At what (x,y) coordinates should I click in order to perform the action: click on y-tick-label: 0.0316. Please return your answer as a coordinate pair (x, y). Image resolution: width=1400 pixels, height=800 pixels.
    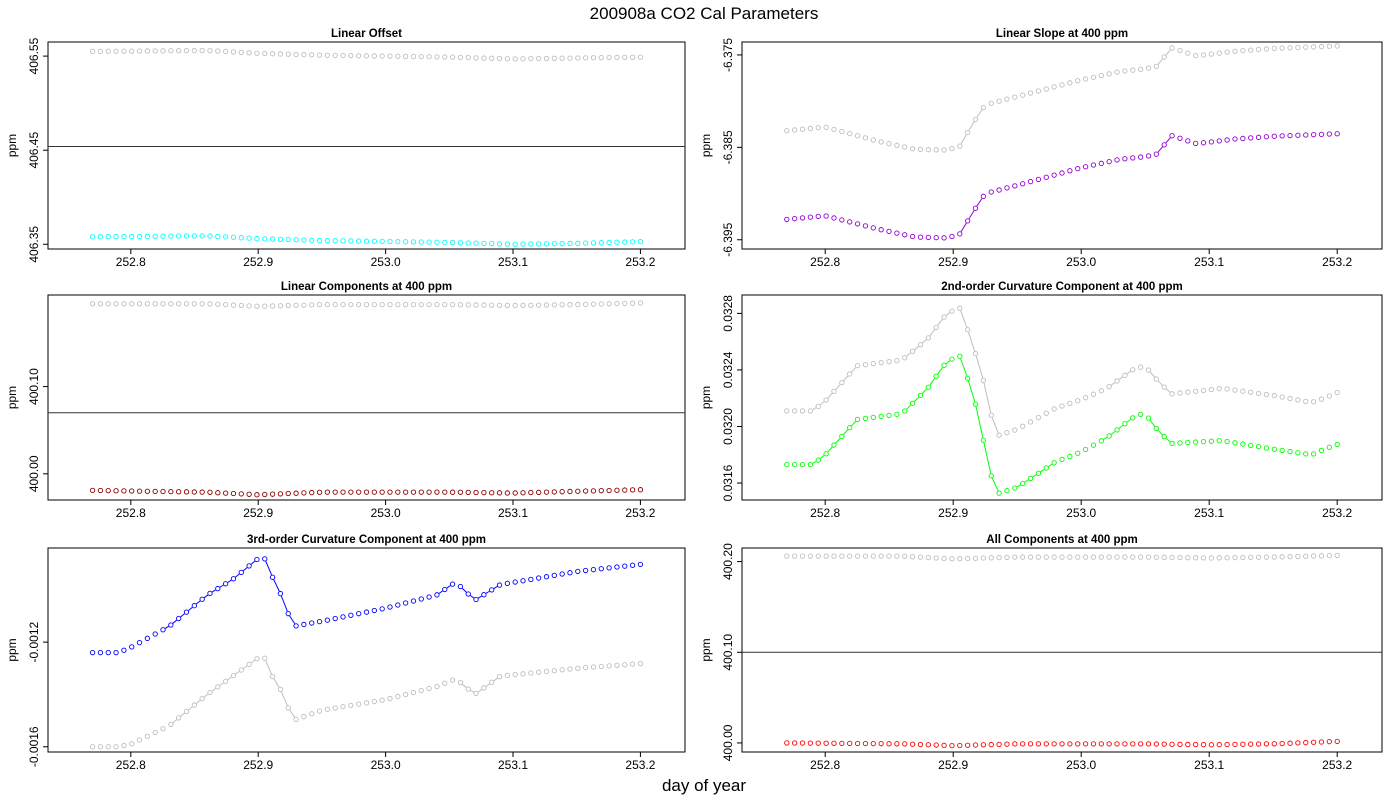
    Looking at the image, I should click on (728, 482).